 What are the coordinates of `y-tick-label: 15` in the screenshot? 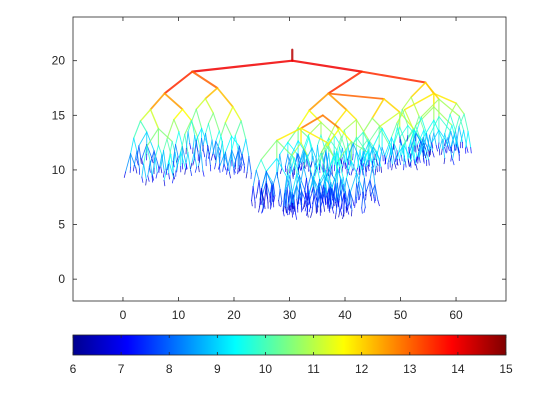 It's located at (59, 115).